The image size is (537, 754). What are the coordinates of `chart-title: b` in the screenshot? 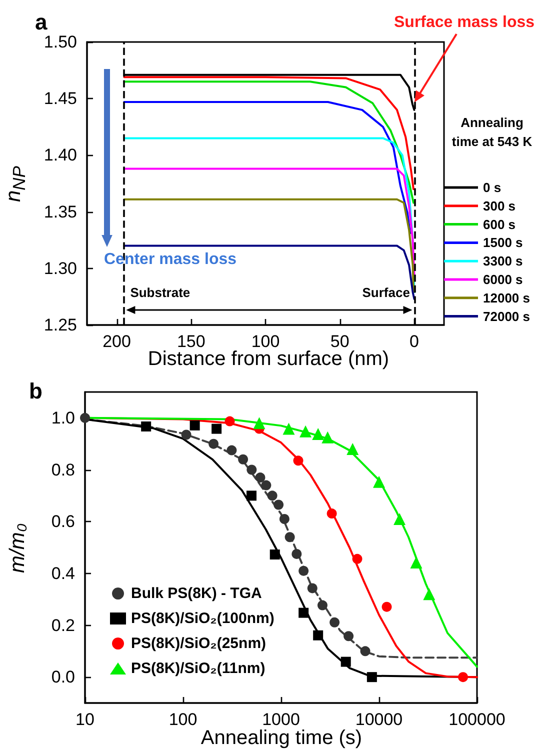 It's located at (35, 391).